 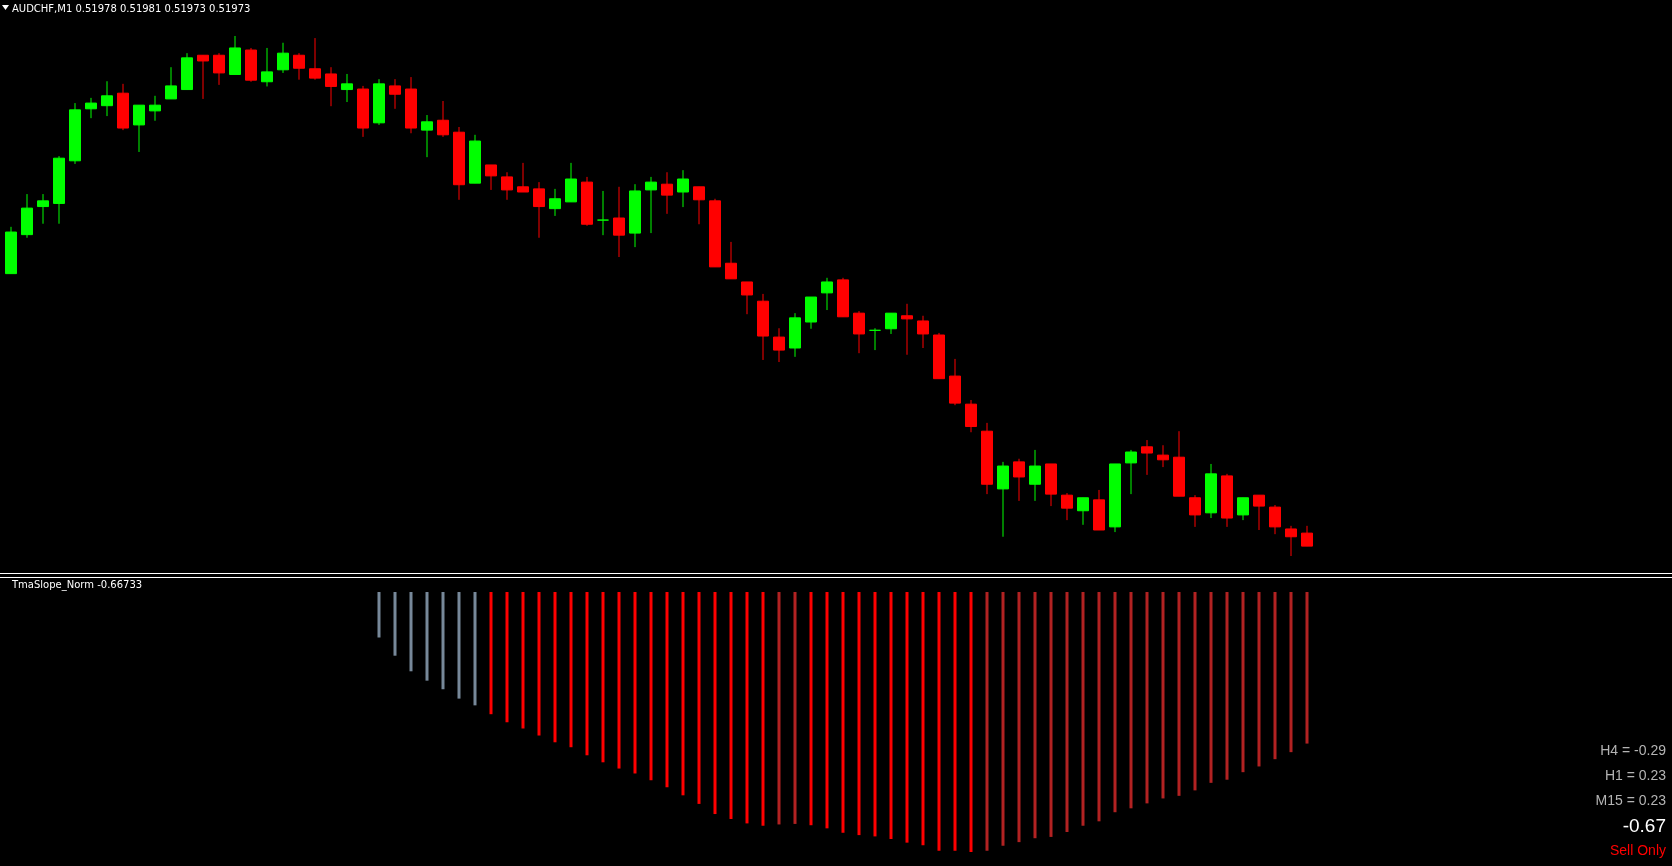 I want to click on text: M15 = 0.23, so click(x=1630, y=800).